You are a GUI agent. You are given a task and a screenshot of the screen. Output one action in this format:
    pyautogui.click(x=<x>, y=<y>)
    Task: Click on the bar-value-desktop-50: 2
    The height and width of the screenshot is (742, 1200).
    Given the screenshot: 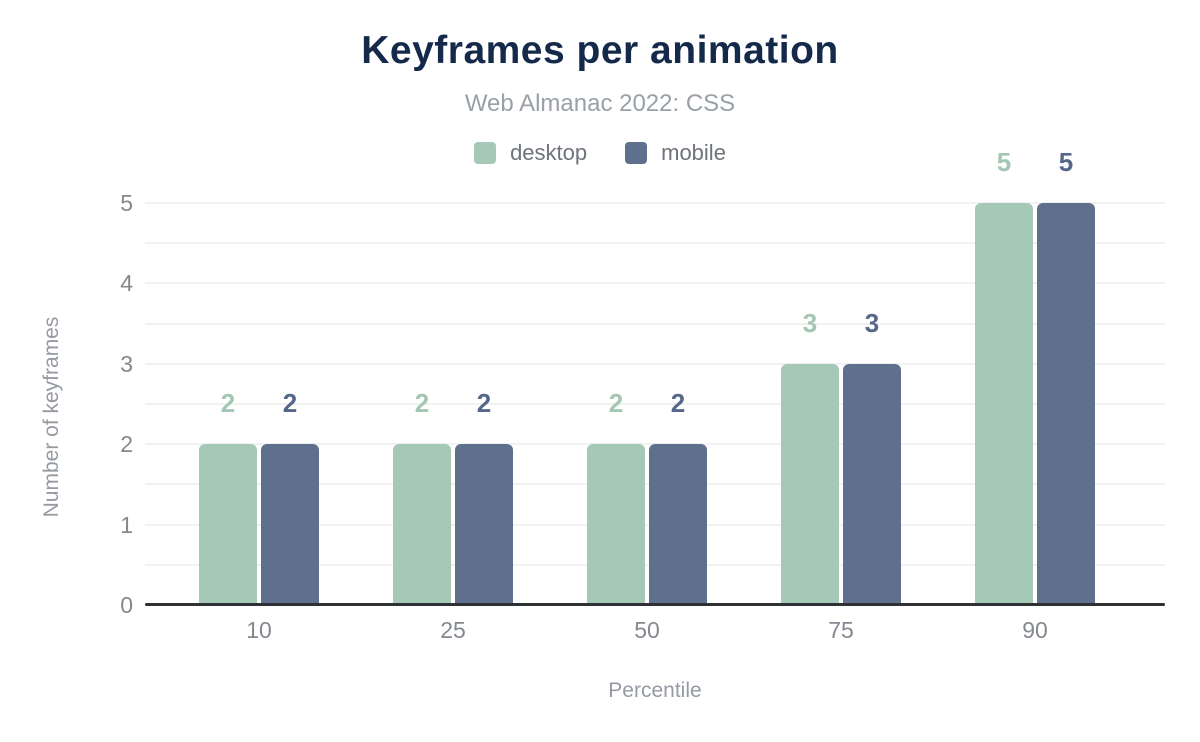 What is the action you would take?
    pyautogui.click(x=616, y=403)
    